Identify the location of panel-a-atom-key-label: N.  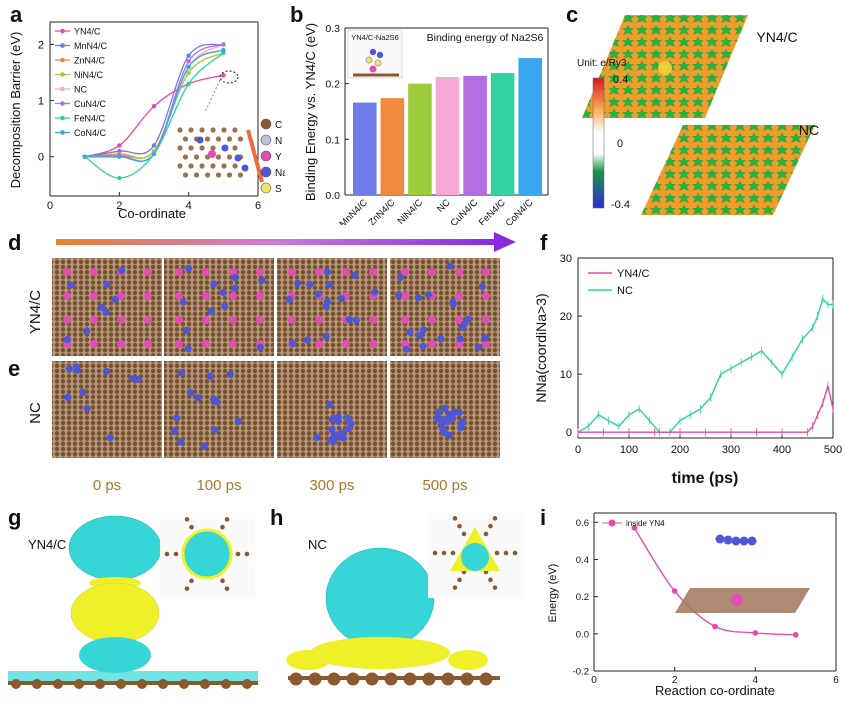
(278, 141).